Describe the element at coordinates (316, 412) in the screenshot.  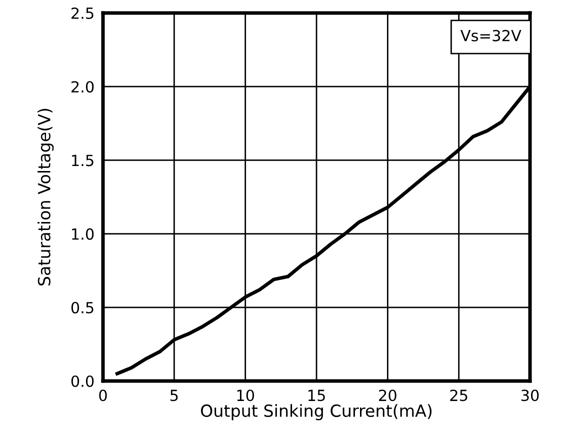
I see `x-axis-title: Output Sinking Current(mA)` at that location.